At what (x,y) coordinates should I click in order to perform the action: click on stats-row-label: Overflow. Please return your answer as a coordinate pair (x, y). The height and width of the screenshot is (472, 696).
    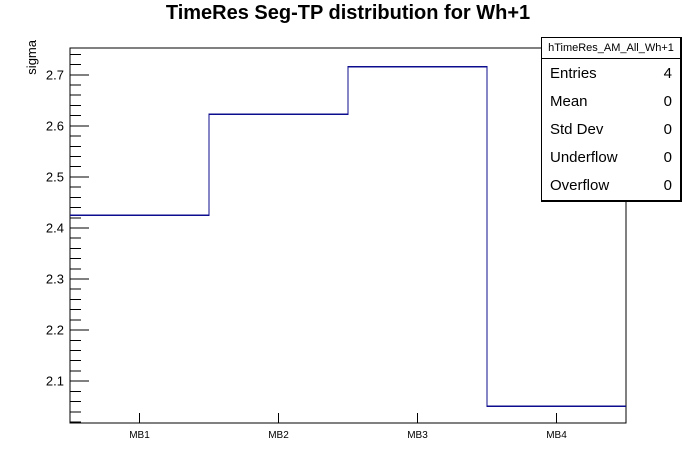
    Looking at the image, I should click on (580, 186).